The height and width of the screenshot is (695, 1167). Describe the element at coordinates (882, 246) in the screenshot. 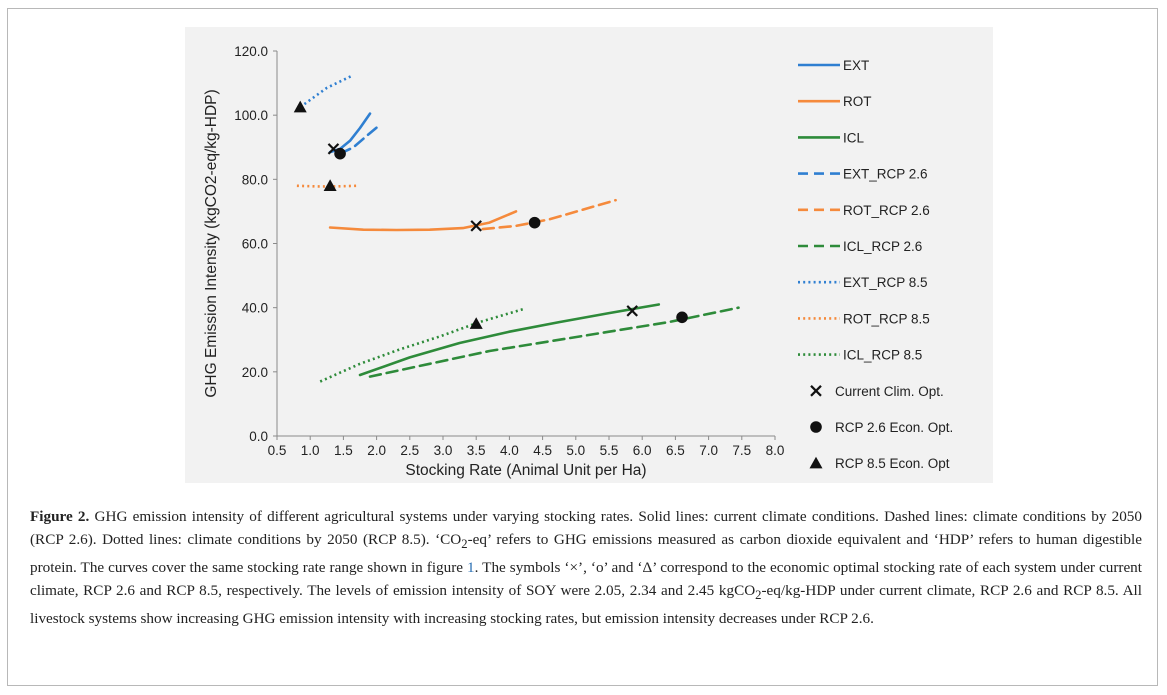

I see `legend-label-5: ICL_RCP 2.6` at that location.